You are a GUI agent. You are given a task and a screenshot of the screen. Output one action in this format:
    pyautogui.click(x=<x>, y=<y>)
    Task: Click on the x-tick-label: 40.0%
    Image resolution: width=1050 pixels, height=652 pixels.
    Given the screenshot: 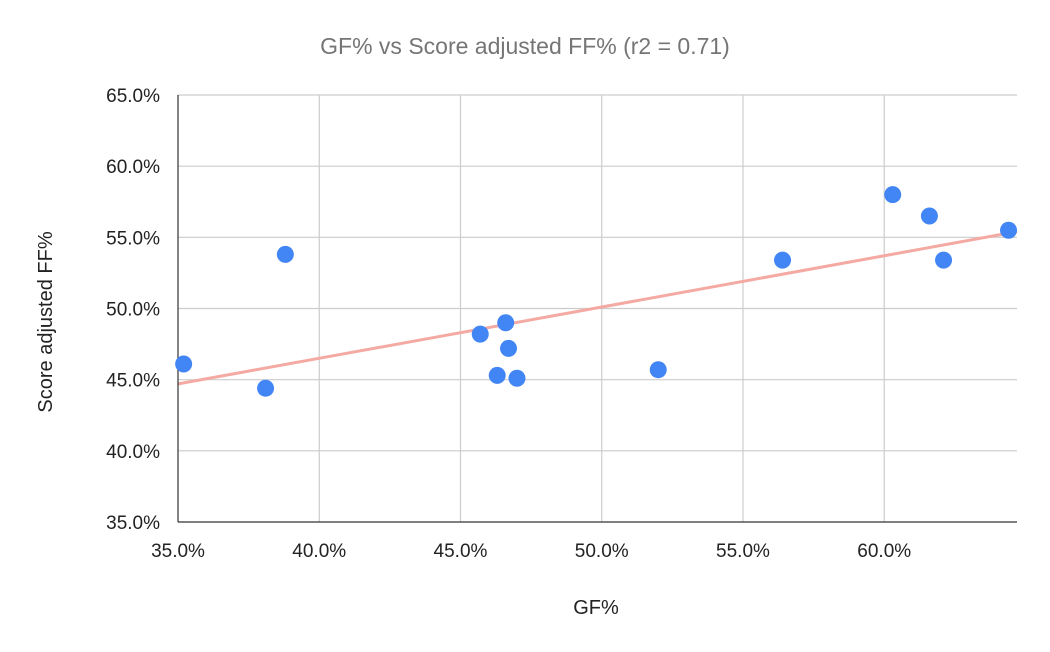 What is the action you would take?
    pyautogui.click(x=319, y=551)
    